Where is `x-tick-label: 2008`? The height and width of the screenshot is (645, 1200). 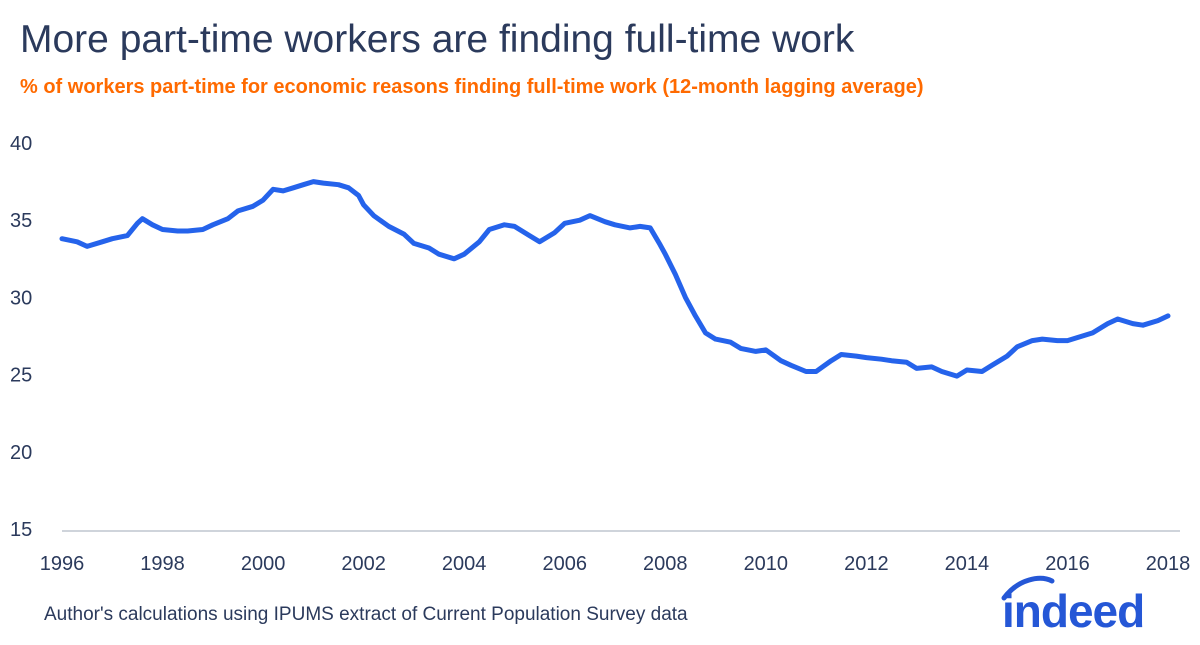 x-tick-label: 2008 is located at coordinates (665, 564).